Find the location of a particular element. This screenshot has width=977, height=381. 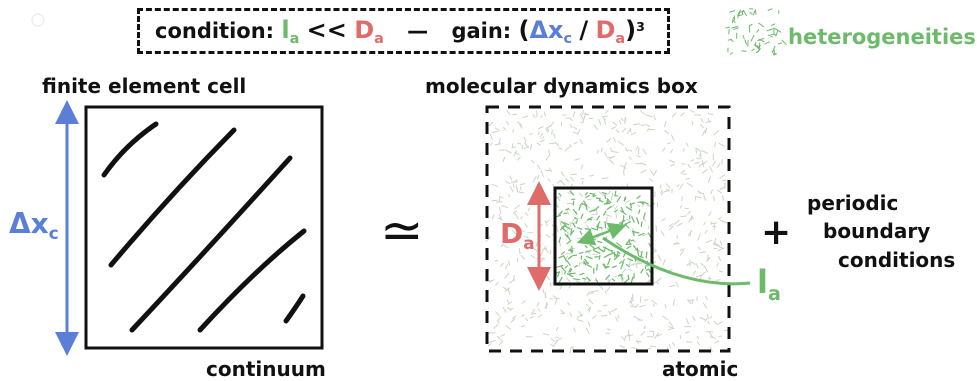

d-a-subscript: a is located at coordinates (379, 39).